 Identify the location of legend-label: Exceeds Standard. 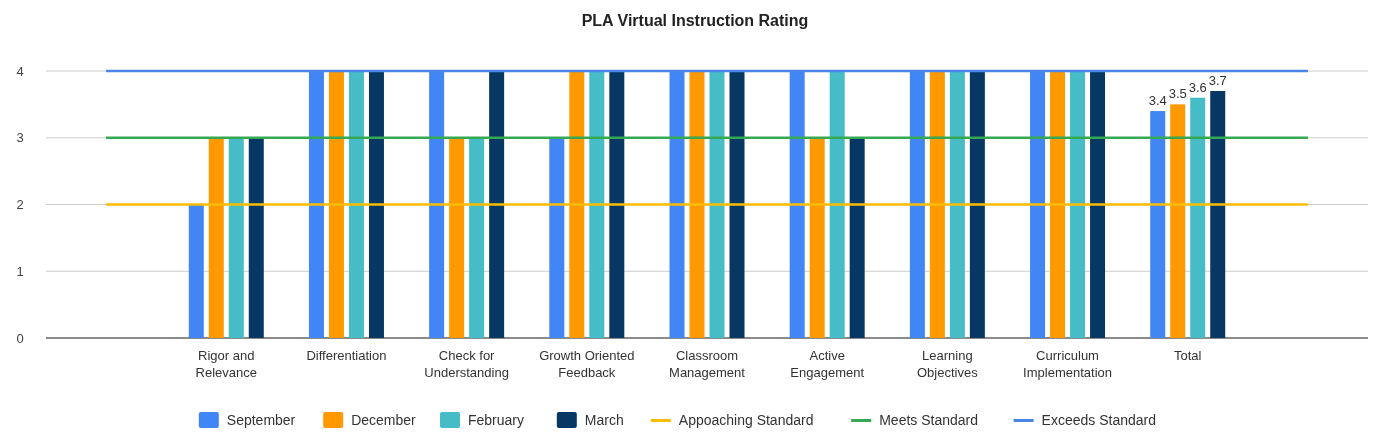
(1099, 420).